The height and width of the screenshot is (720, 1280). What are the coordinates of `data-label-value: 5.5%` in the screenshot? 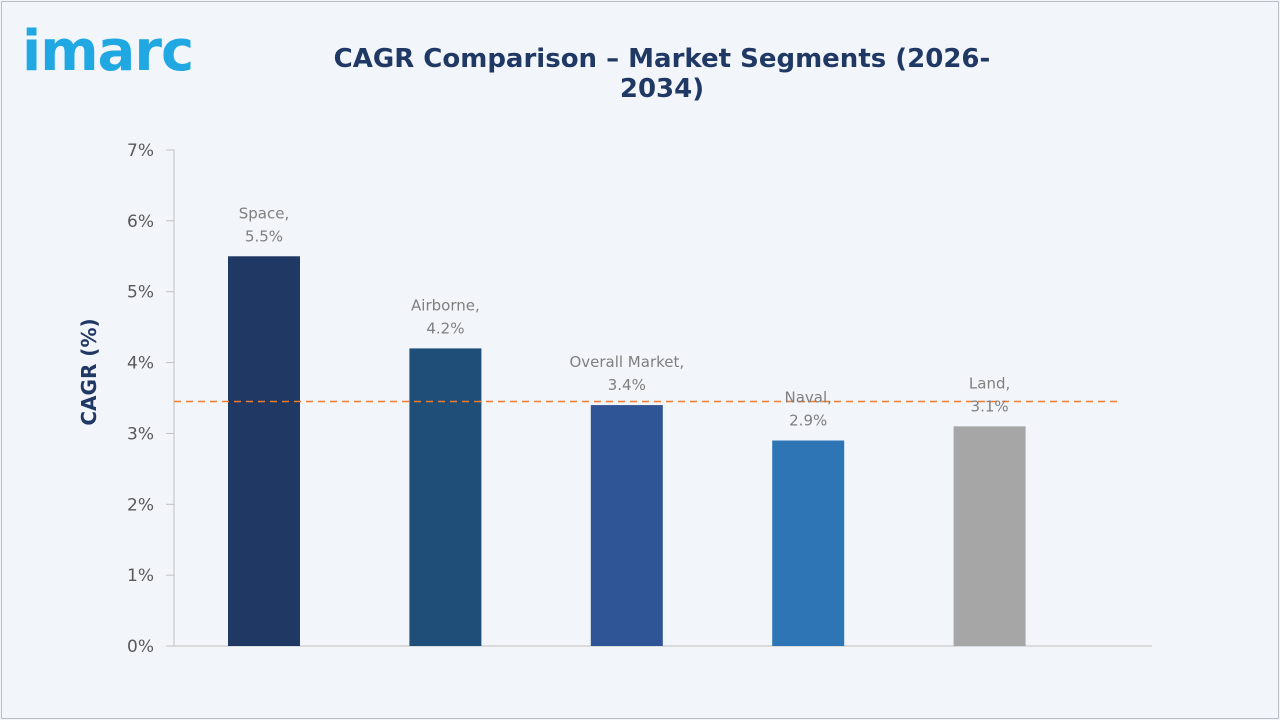 It's located at (264, 236).